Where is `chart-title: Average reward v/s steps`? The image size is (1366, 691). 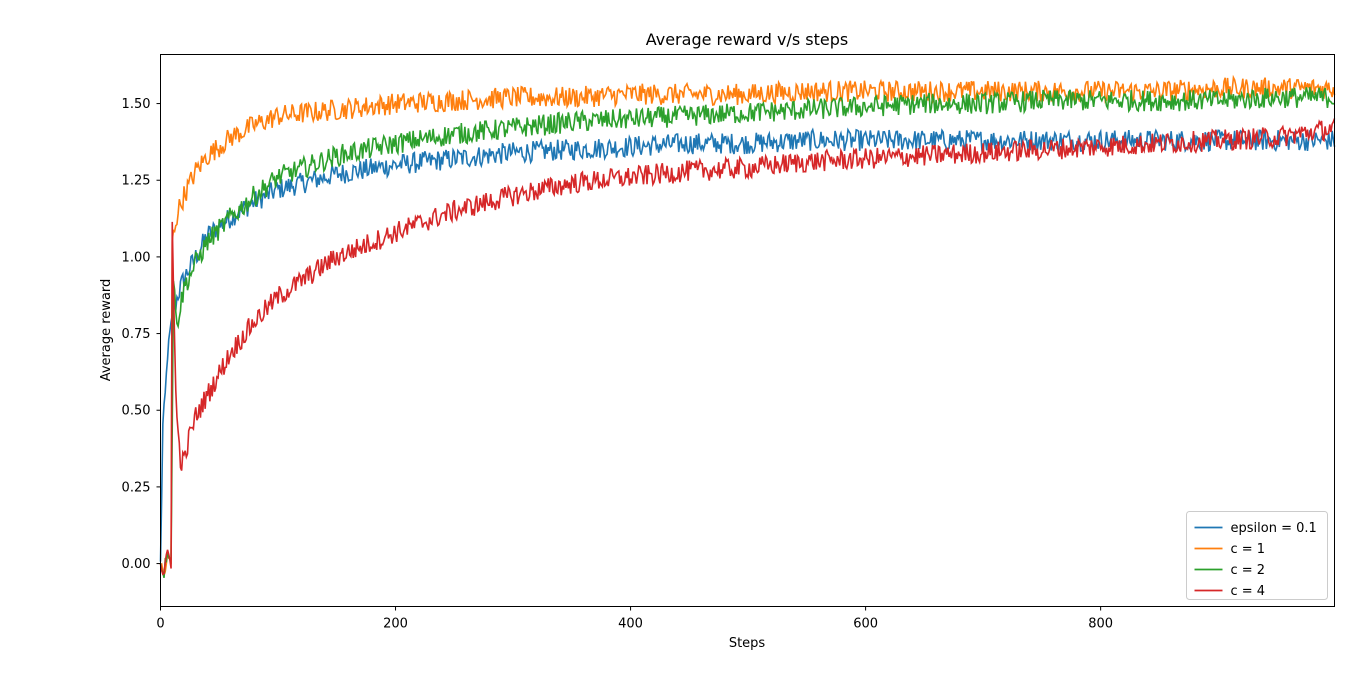
chart-title: Average reward v/s steps is located at coordinates (747, 39).